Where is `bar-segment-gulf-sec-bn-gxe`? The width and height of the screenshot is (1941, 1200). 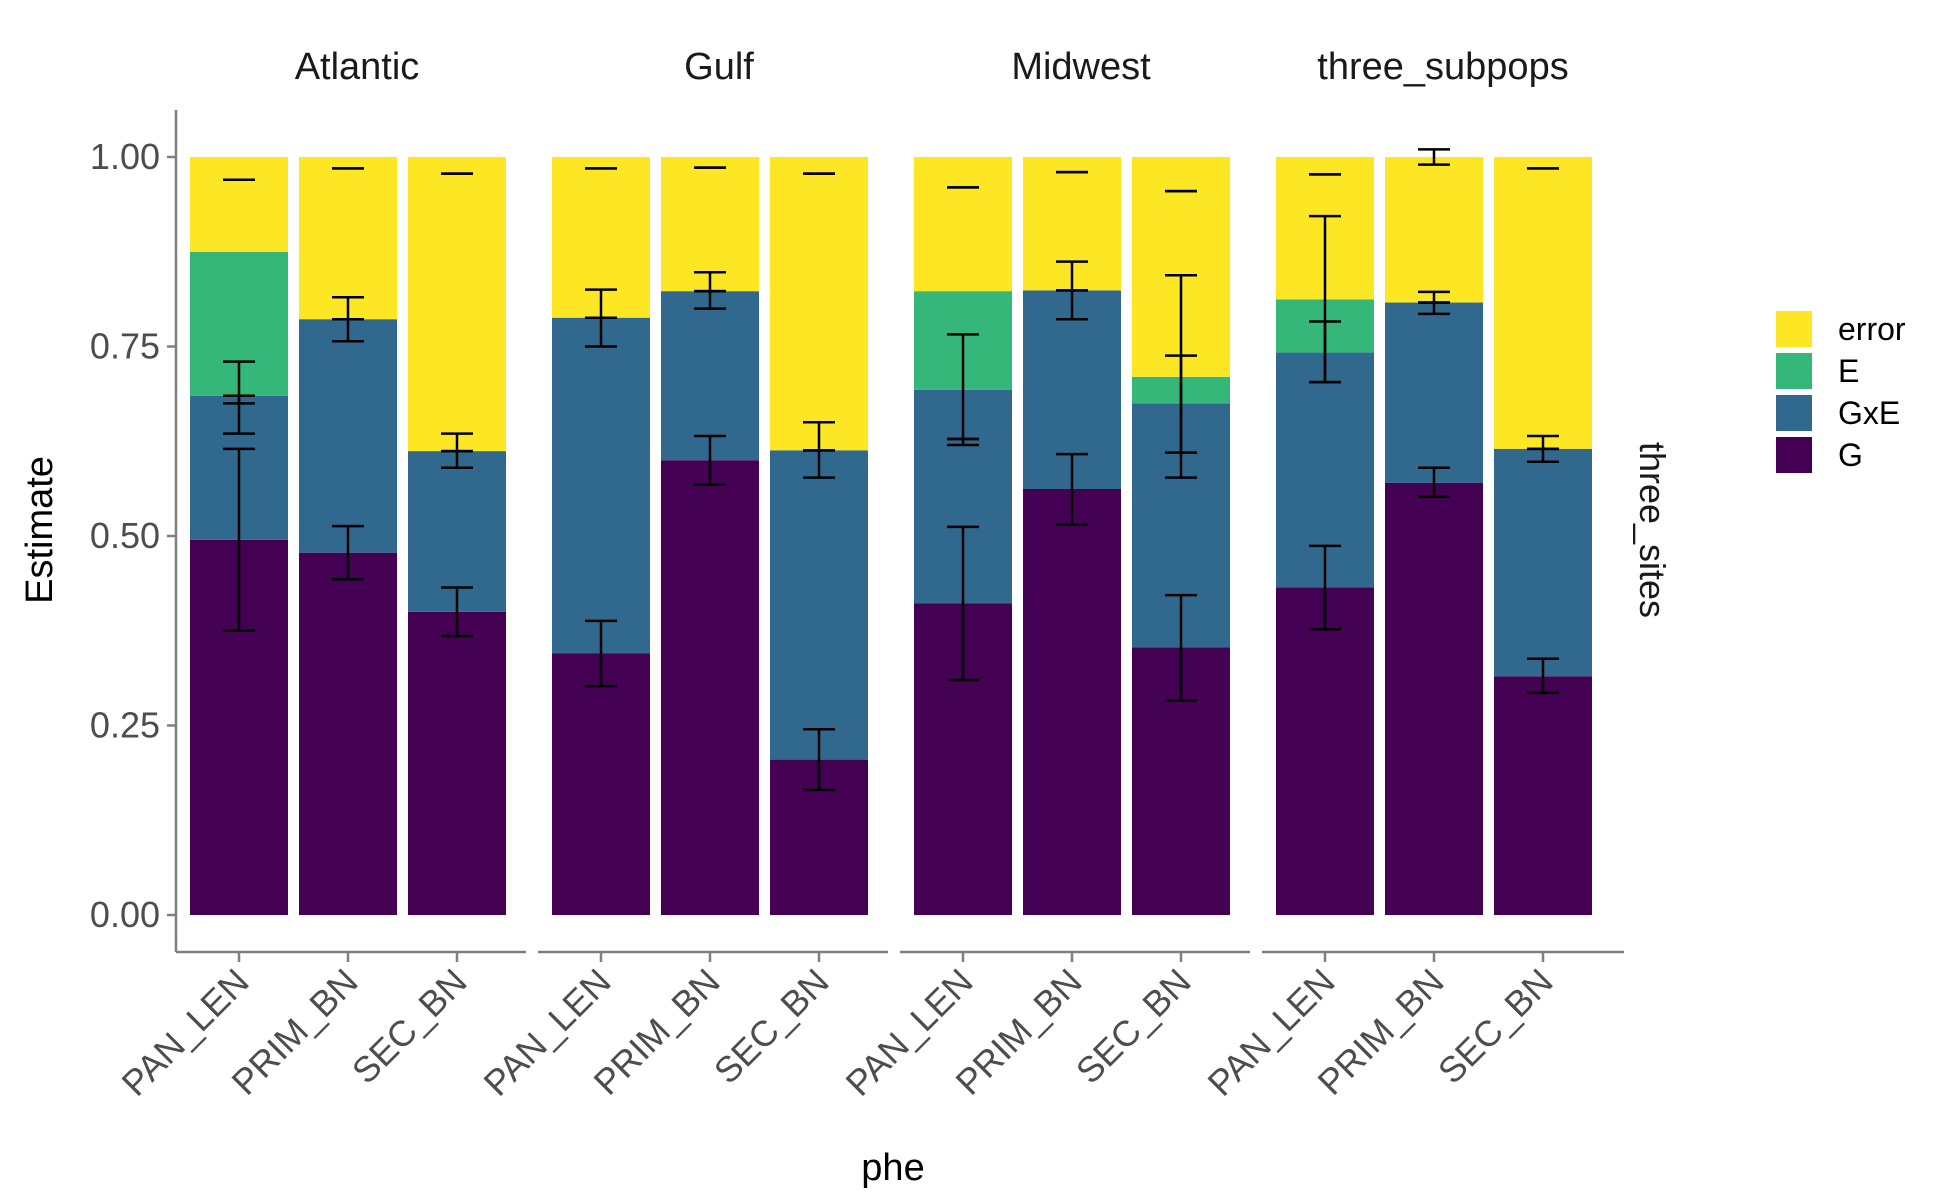
bar-segment-gulf-sec-bn-gxe is located at coordinates (819, 605).